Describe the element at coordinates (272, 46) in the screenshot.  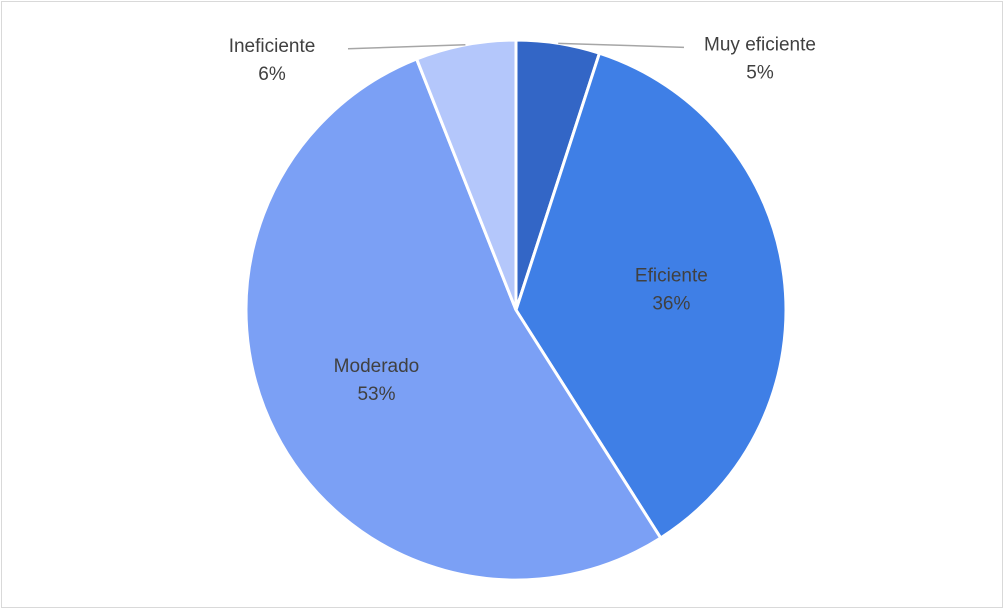
I see `slice-label: Ineficiente` at that location.